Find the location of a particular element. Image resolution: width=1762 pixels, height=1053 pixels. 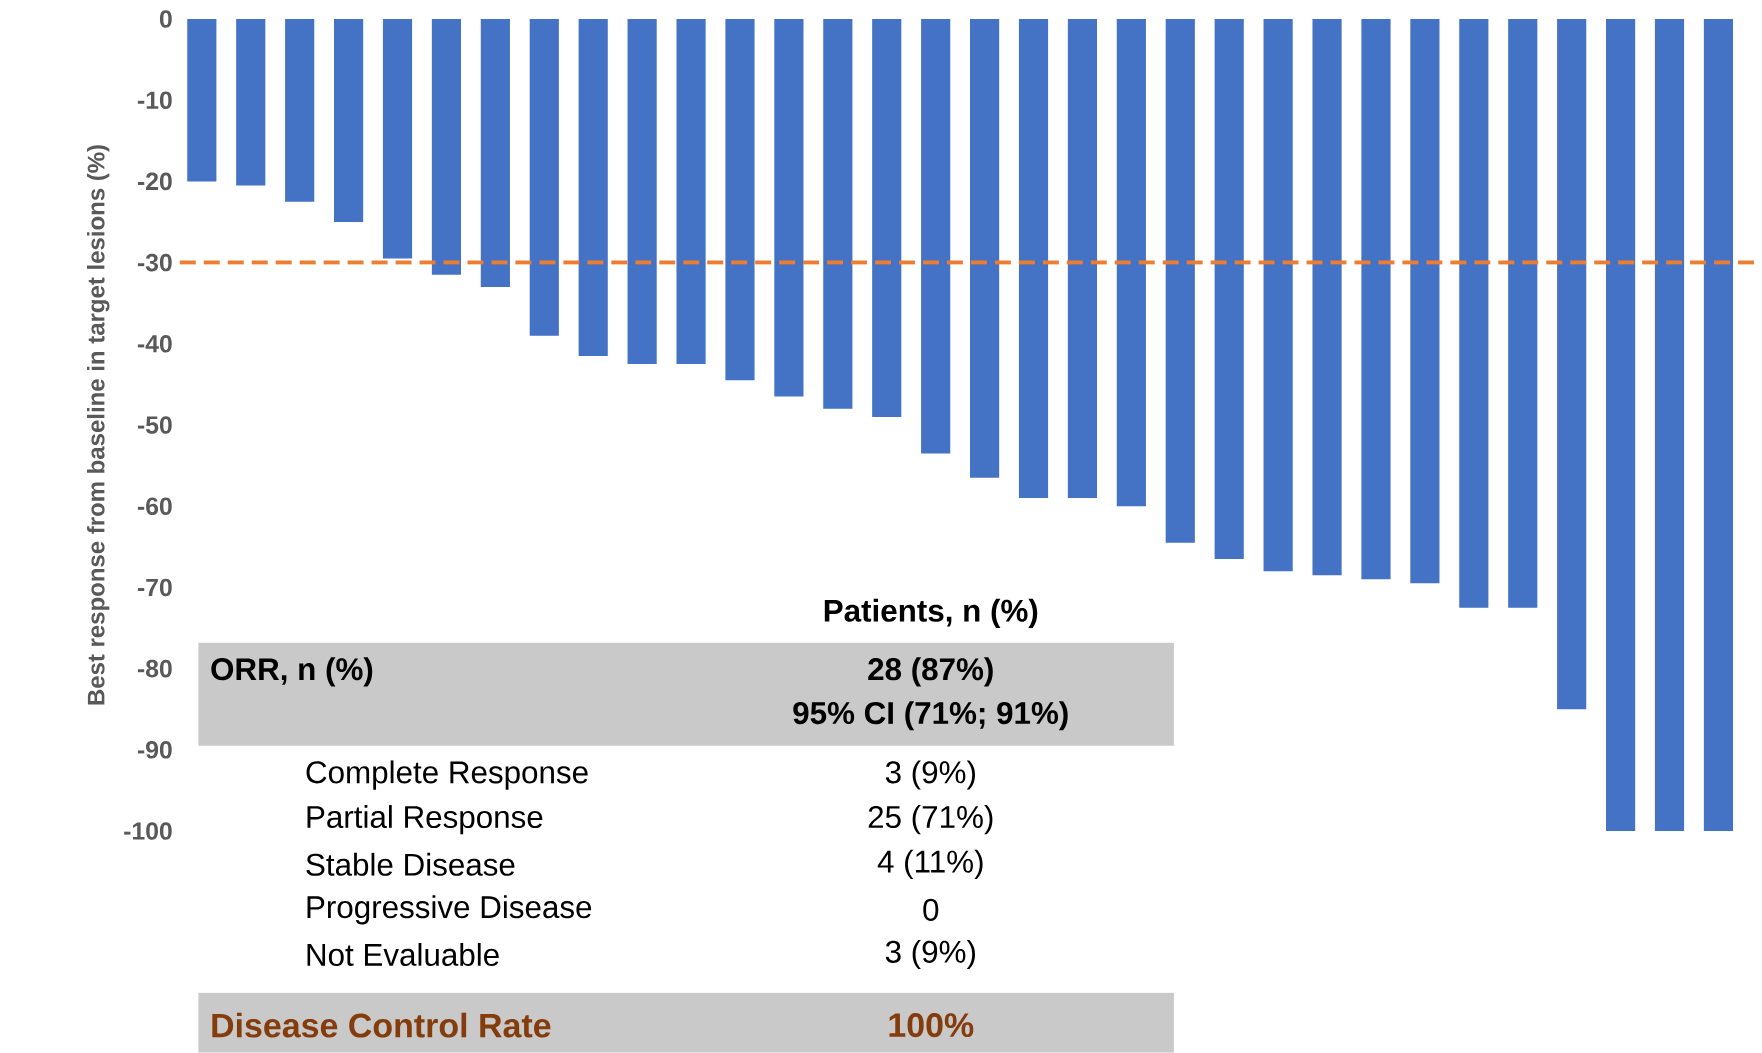

y-tick-label: -70 is located at coordinates (154, 587).